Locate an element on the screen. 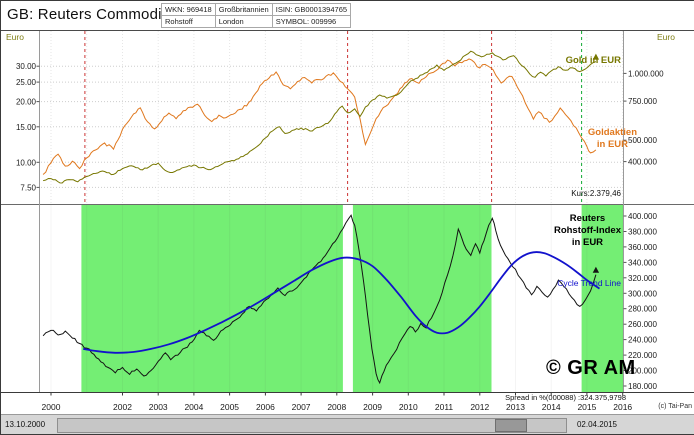 The image size is (694, 435). index-axis-tick-label: 220.000 is located at coordinates (642, 355).